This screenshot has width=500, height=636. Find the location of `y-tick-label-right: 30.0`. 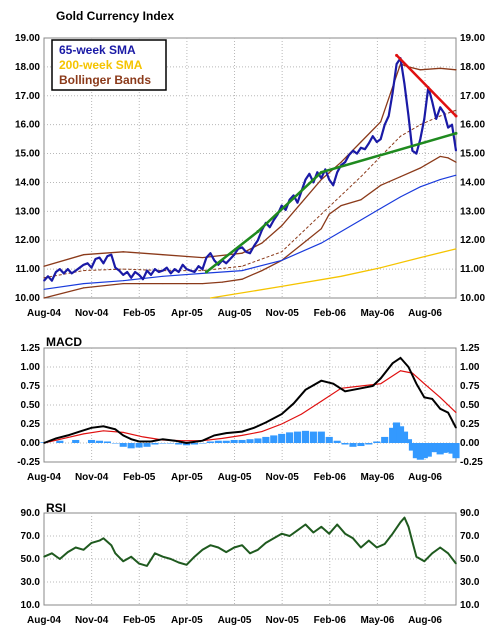

y-tick-label-right: 30.0 is located at coordinates (470, 582).